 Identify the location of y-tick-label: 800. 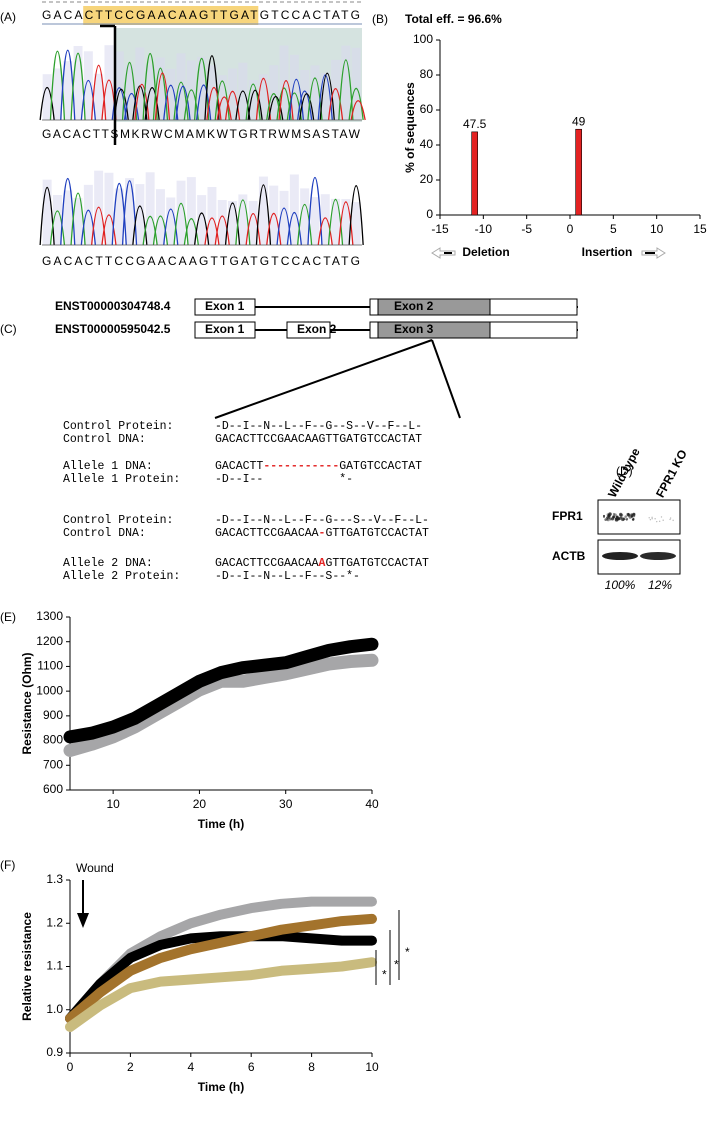
(53, 740).